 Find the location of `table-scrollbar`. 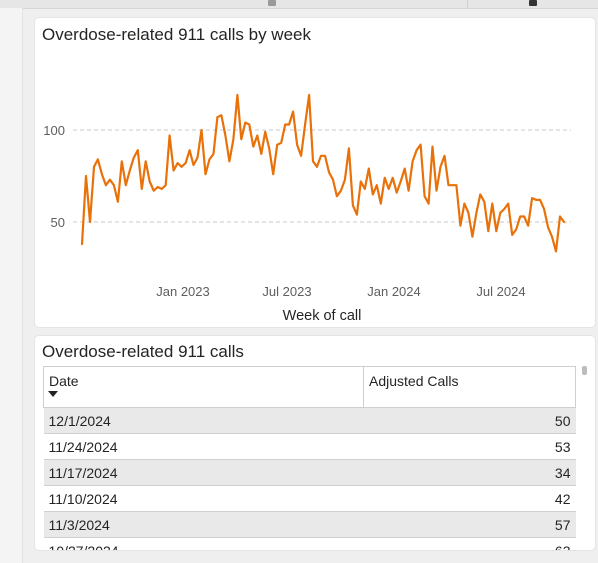

table-scrollbar is located at coordinates (585, 456).